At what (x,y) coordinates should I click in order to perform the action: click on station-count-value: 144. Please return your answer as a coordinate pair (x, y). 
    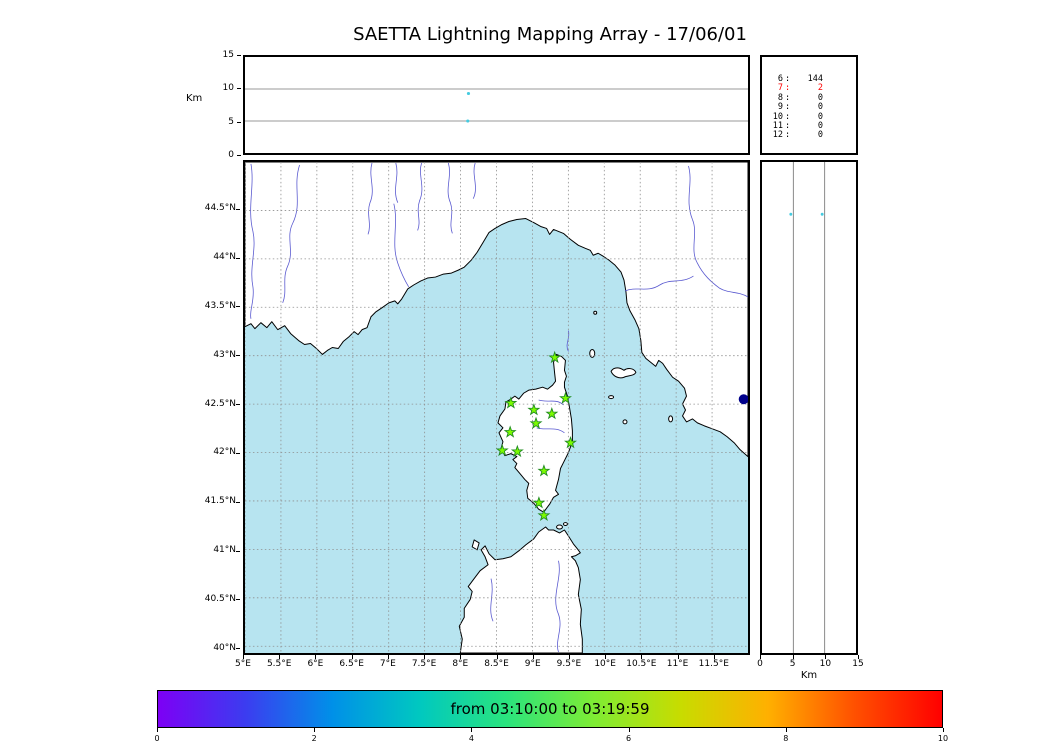
    Looking at the image, I should click on (815, 79).